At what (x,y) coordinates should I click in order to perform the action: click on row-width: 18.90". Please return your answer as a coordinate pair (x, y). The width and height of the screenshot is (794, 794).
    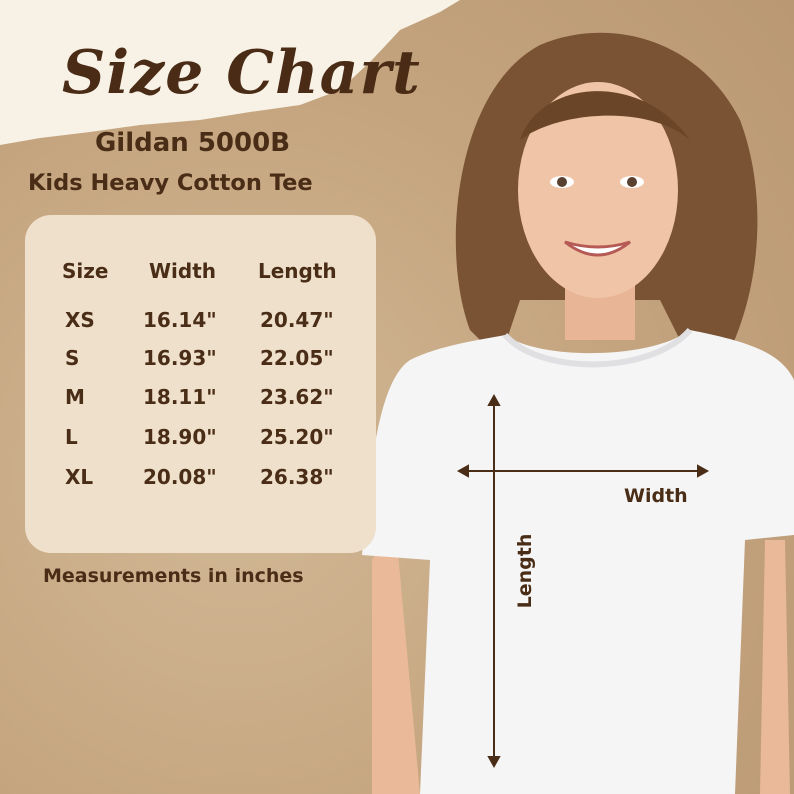
    Looking at the image, I should click on (180, 437).